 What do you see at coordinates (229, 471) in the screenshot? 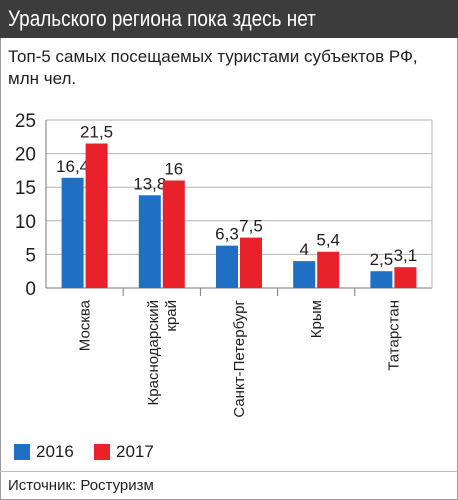
I see `source-divider` at bounding box center [229, 471].